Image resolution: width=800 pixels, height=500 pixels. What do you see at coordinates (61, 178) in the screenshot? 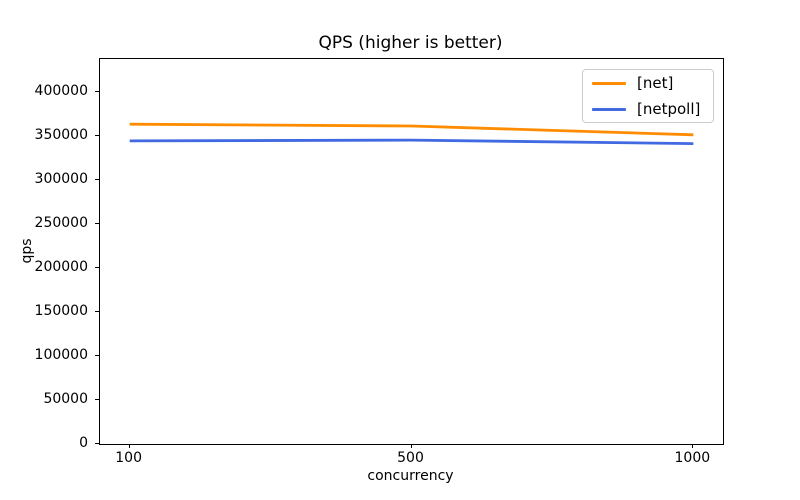
I see `y-tick-label: 300000` at bounding box center [61, 178].